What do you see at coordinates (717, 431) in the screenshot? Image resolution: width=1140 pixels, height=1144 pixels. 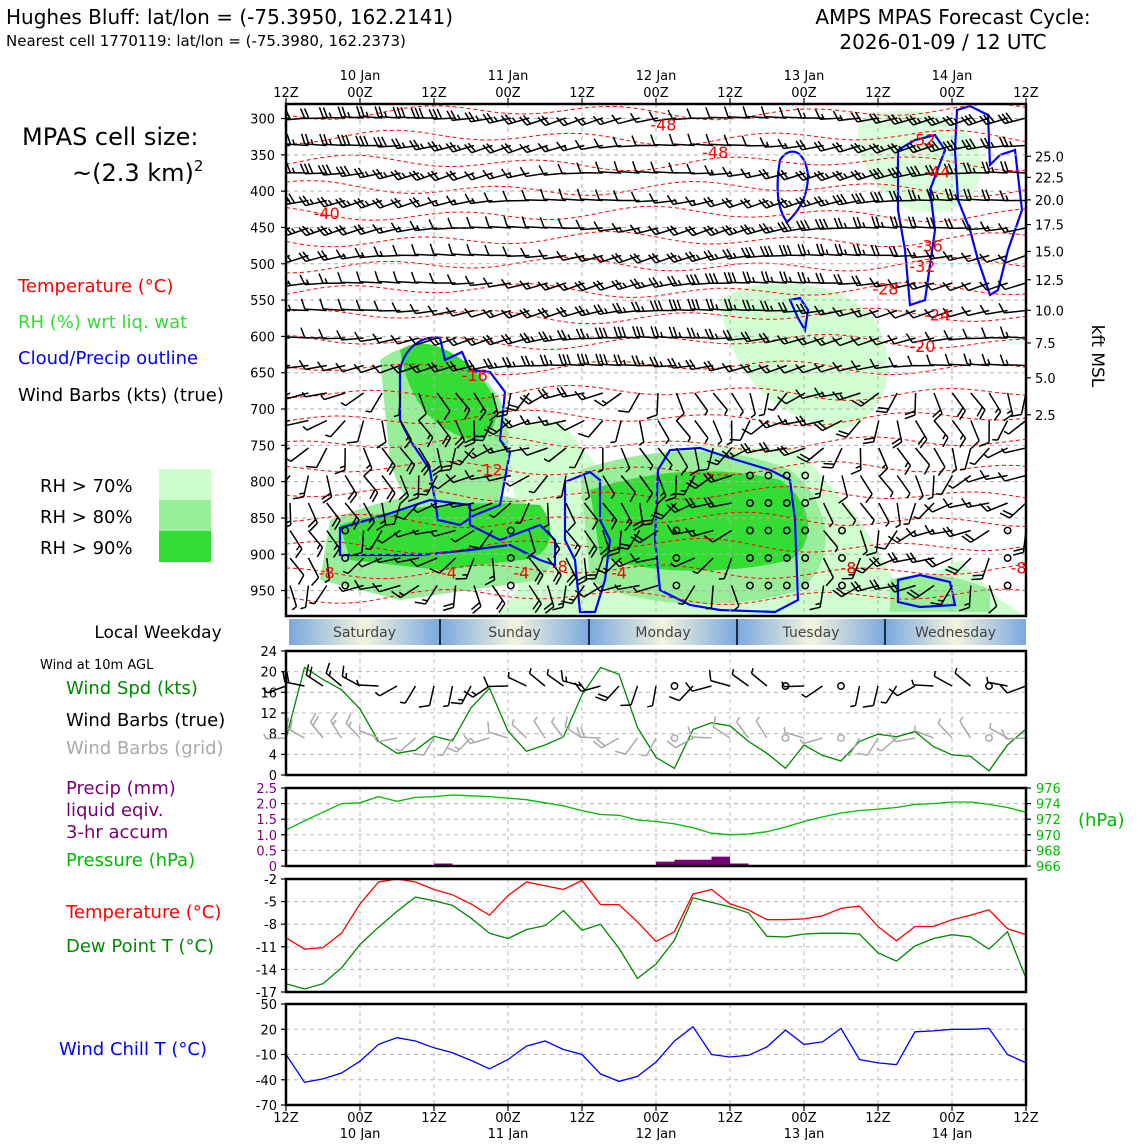 I see `profile-barb-474-staff` at bounding box center [717, 431].